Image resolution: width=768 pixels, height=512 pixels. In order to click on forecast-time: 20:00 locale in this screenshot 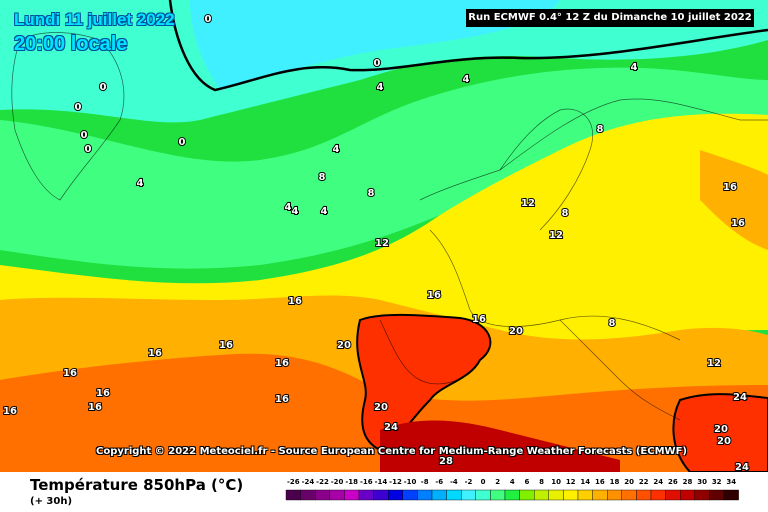, I will do `click(71, 44)`.